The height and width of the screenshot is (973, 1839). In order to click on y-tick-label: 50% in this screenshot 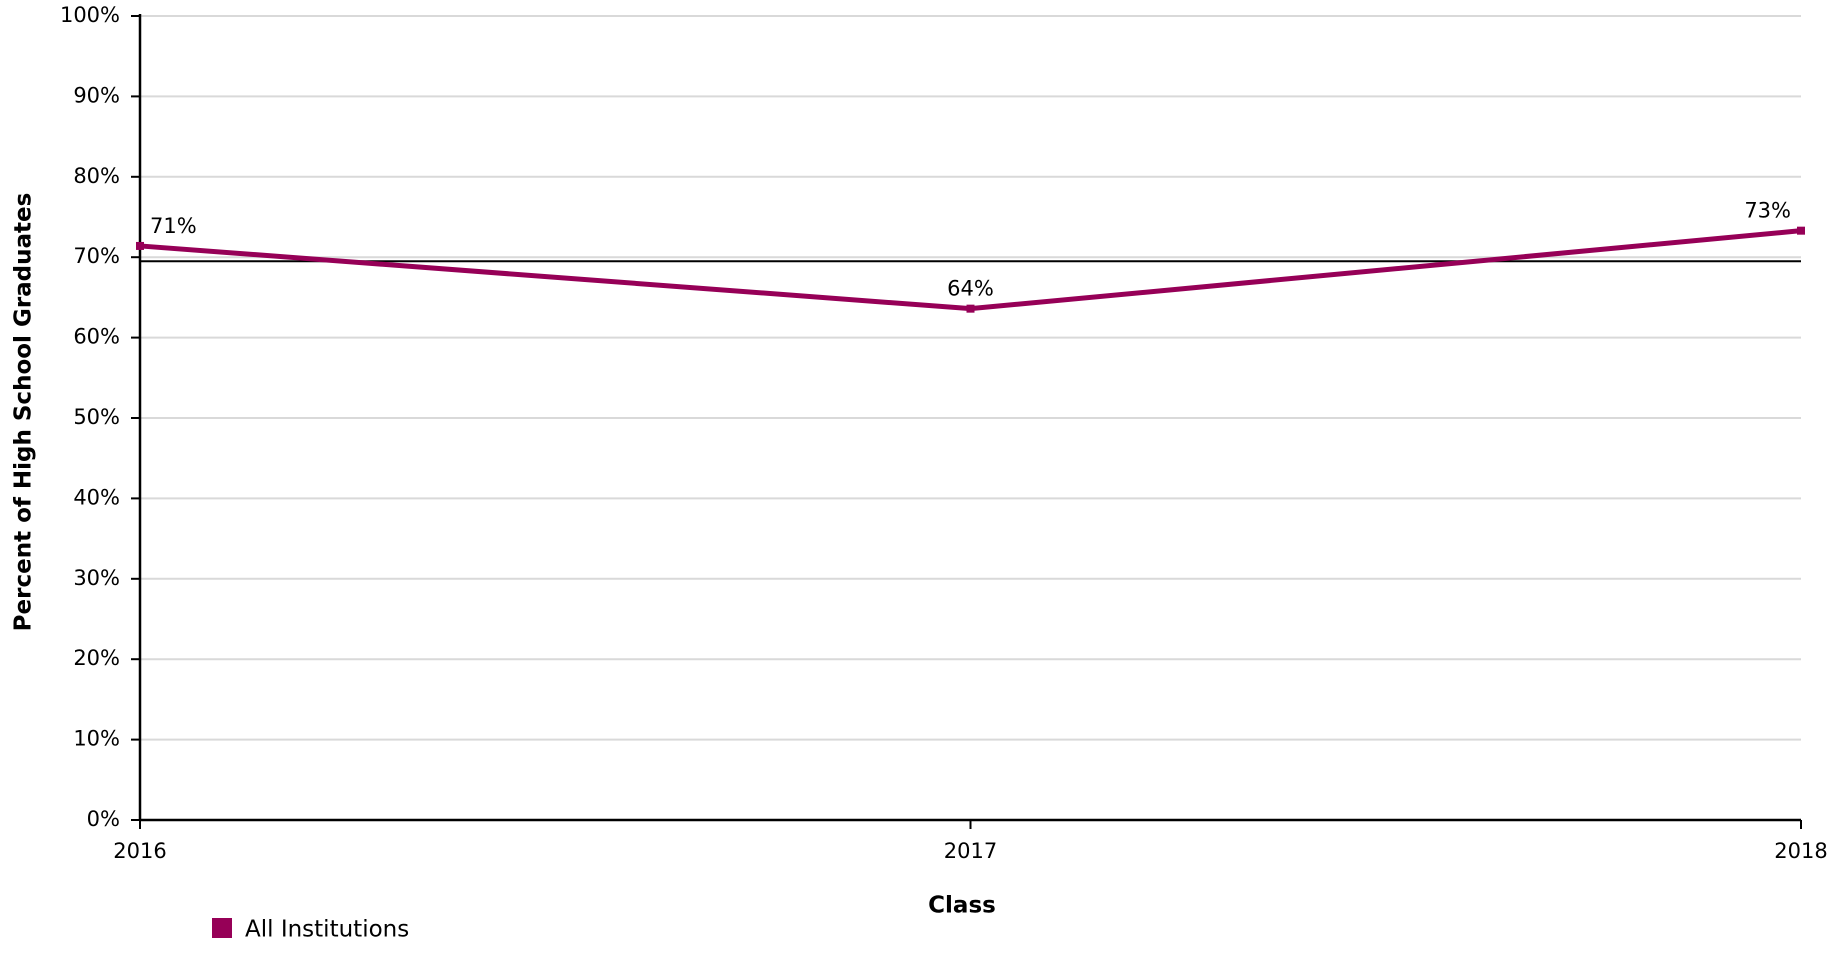, I will do `click(96, 417)`.